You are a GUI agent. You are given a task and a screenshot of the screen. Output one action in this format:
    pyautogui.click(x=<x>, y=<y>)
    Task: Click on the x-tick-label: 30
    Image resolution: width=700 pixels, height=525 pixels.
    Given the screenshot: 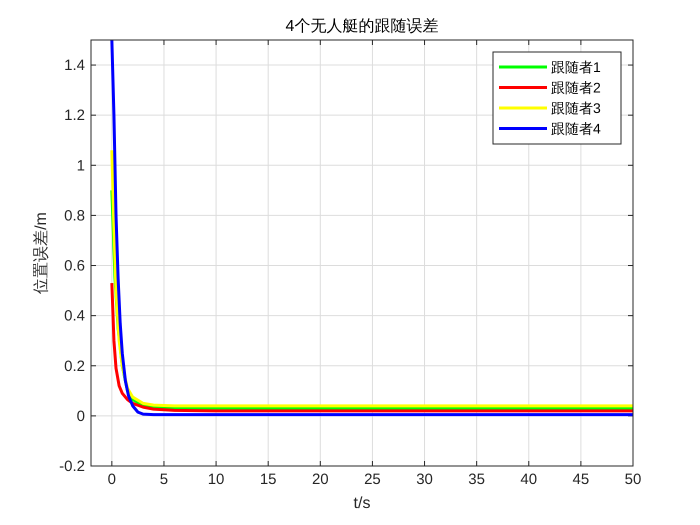 What is the action you would take?
    pyautogui.click(x=424, y=479)
    